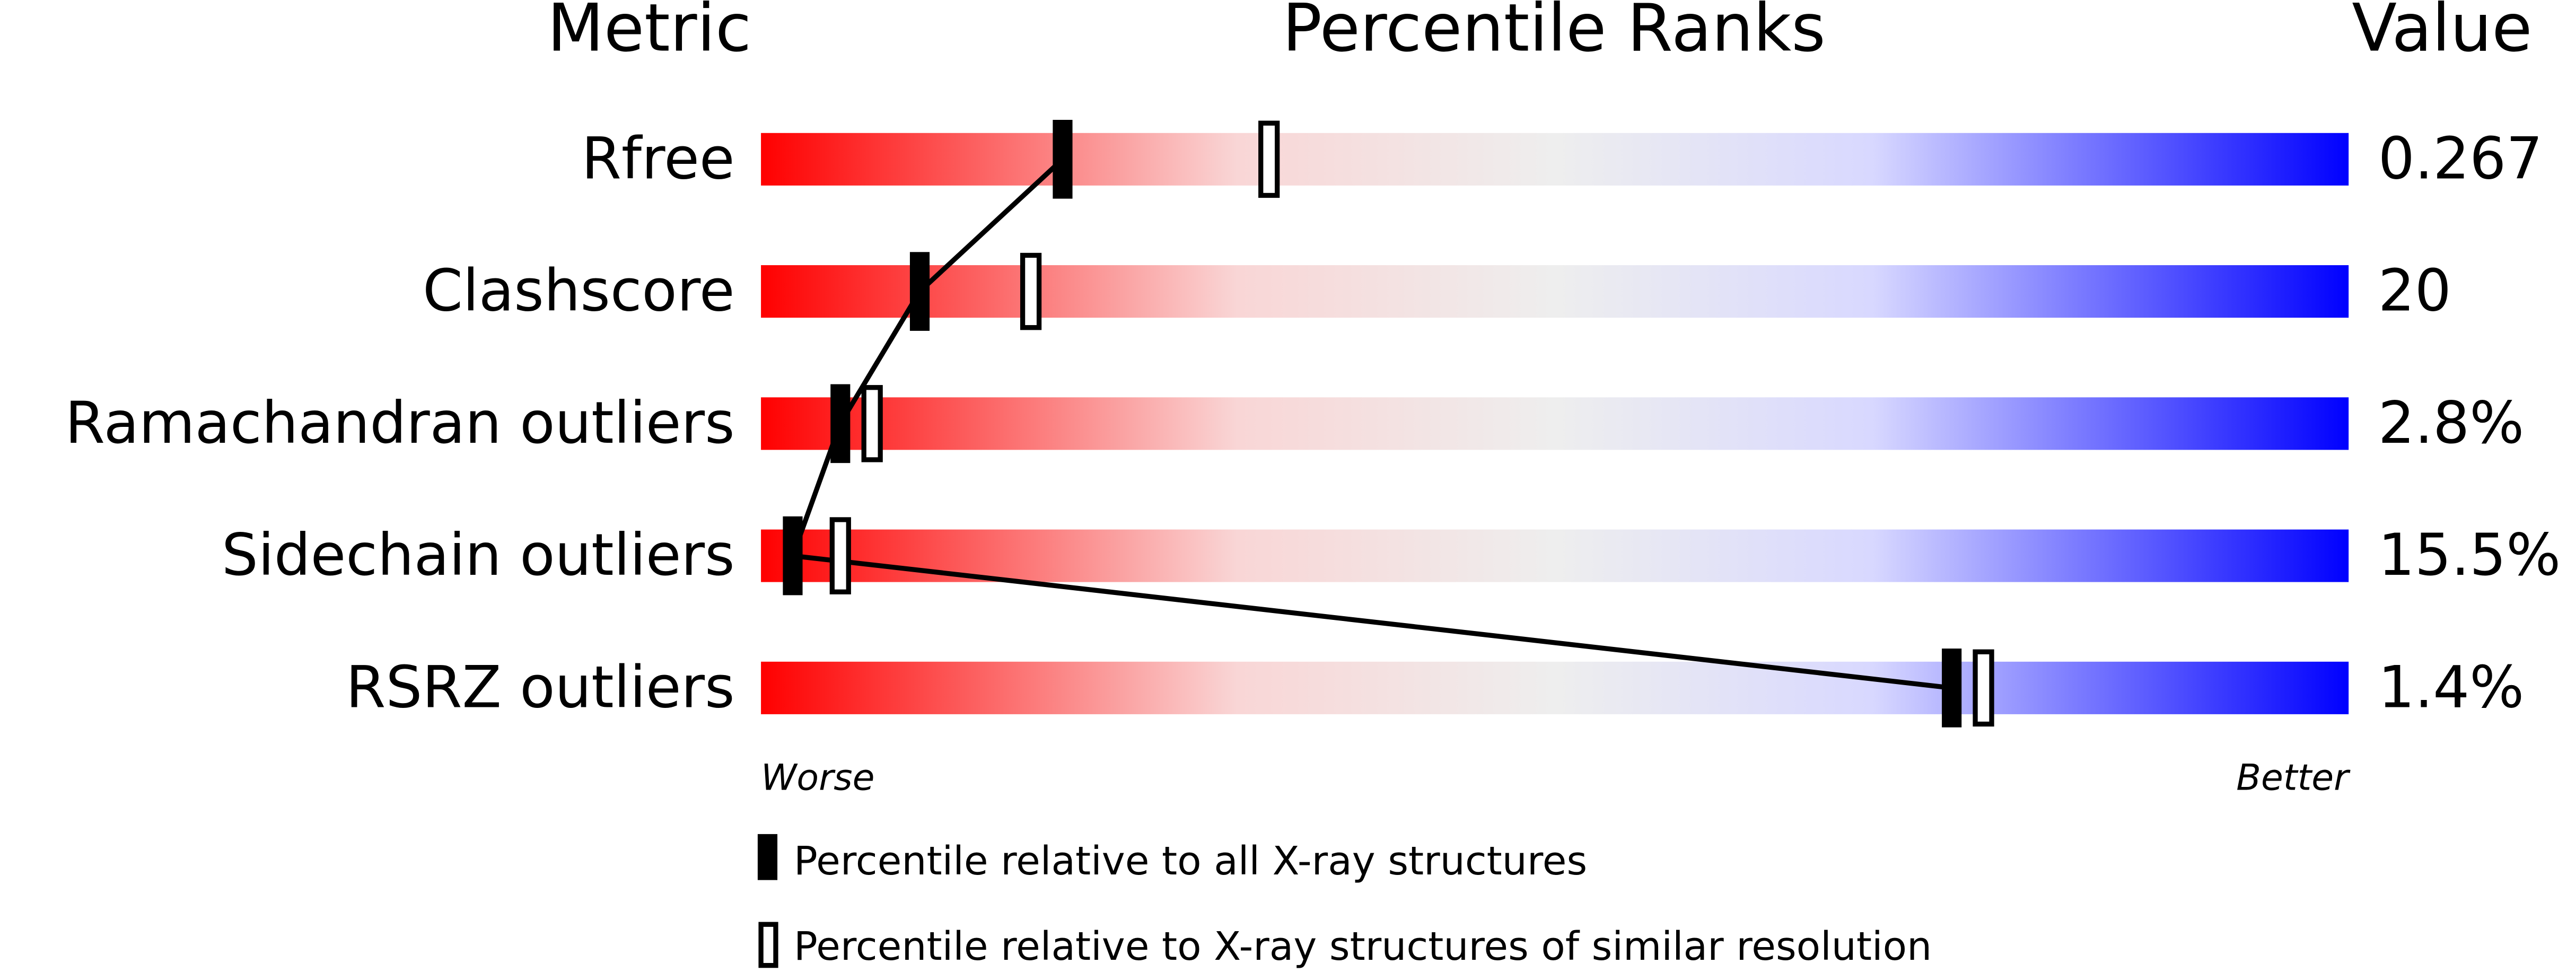  I want to click on value-header: Value, so click(2442, 33).